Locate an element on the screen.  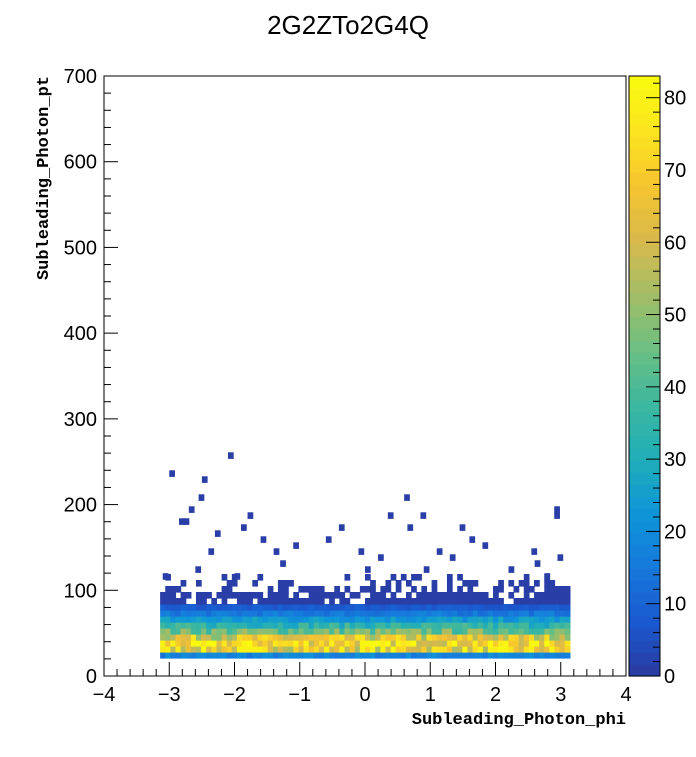
colorbar-tick-label: 60 is located at coordinates (675, 243).